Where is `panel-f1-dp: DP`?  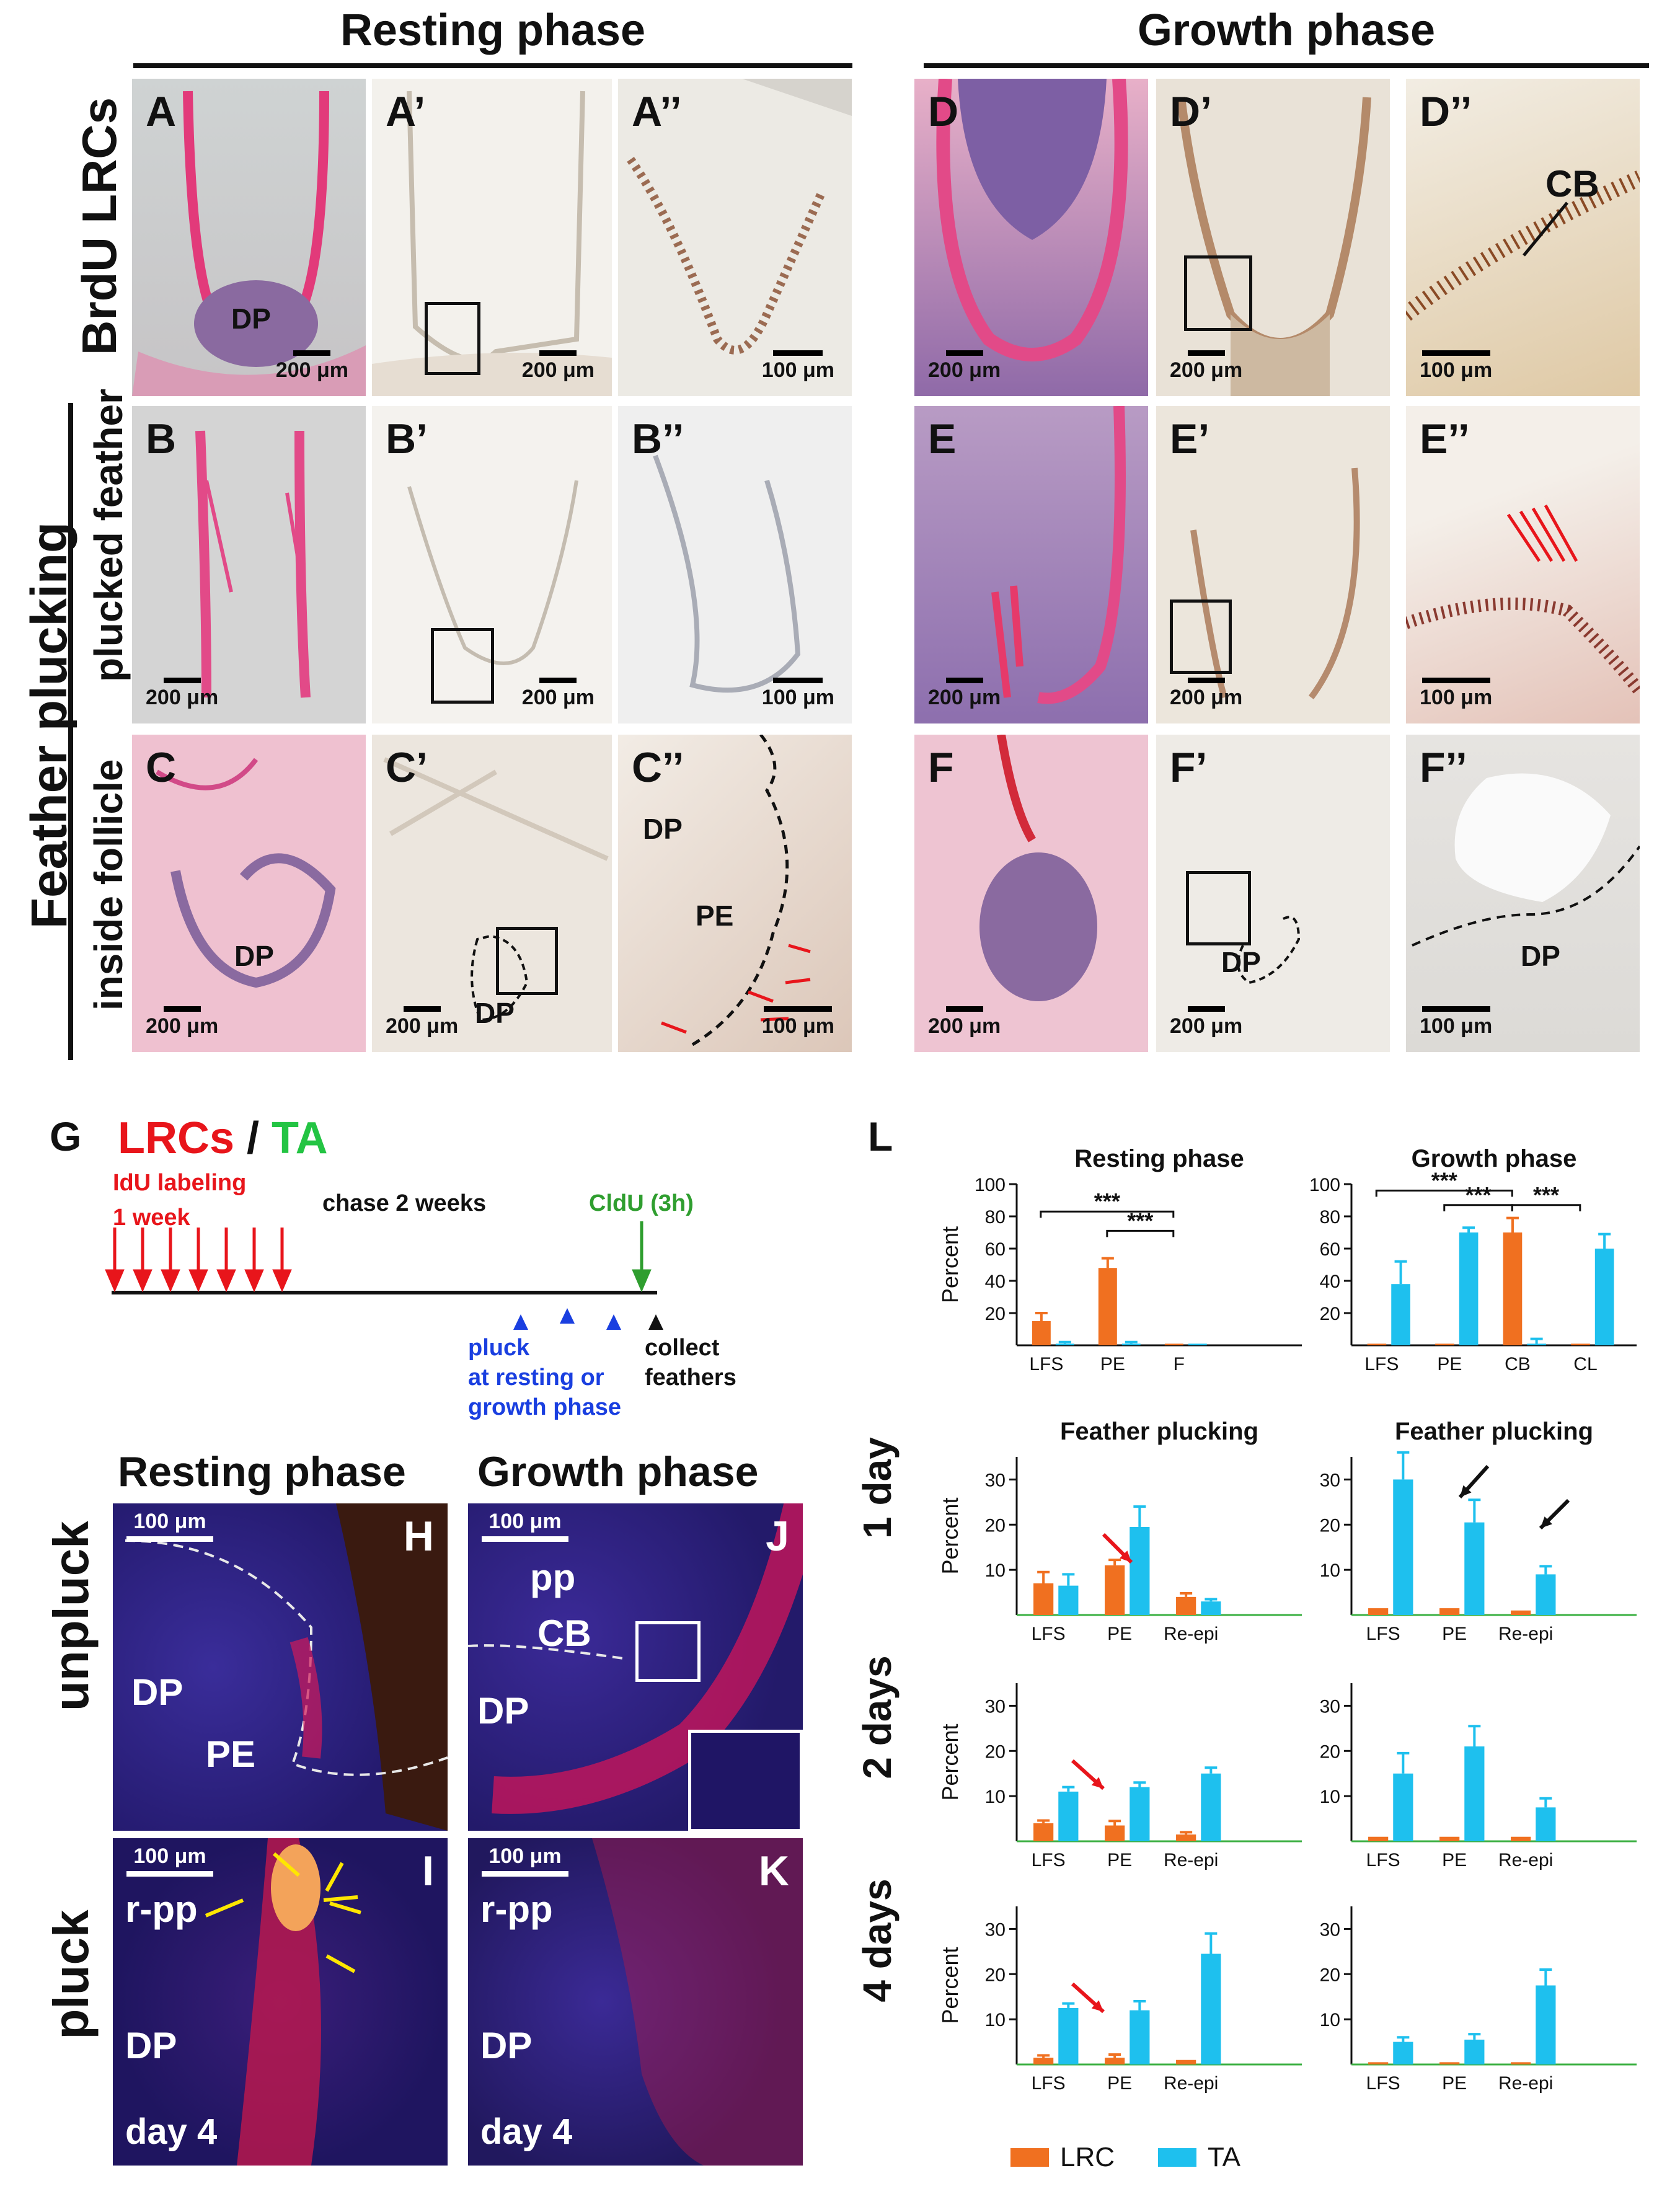 panel-f1-dp: DP is located at coordinates (1241, 962).